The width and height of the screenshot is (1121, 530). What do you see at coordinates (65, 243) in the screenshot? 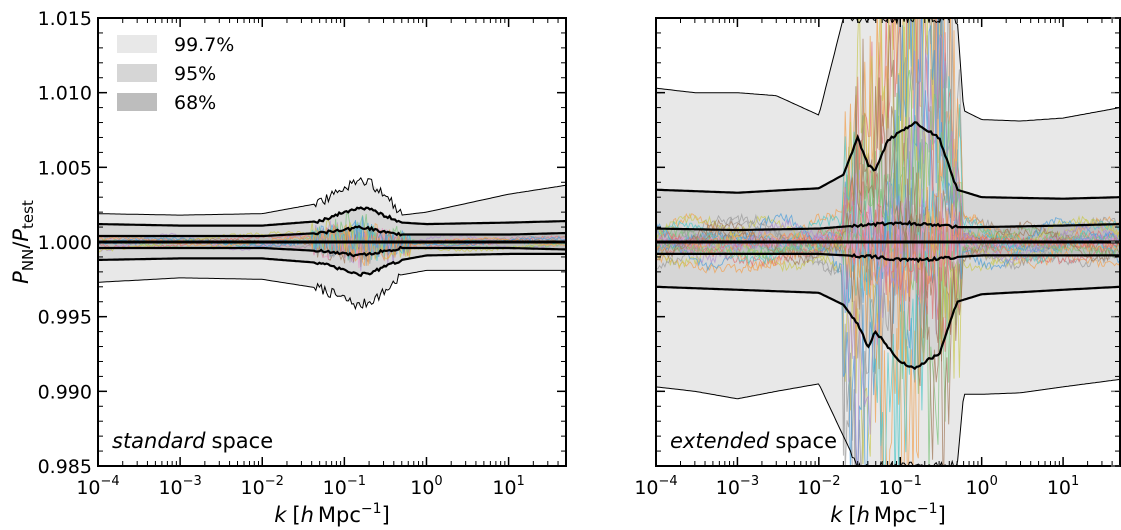
I see `y-tick-label: 1.000` at bounding box center [65, 243].